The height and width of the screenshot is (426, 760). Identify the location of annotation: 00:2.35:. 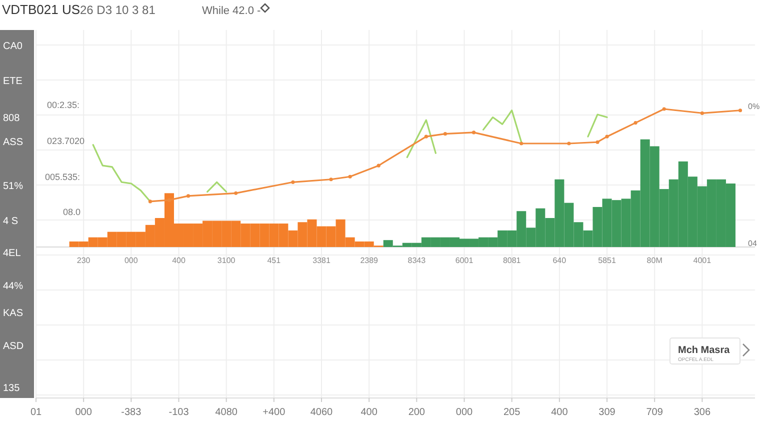
(63, 105).